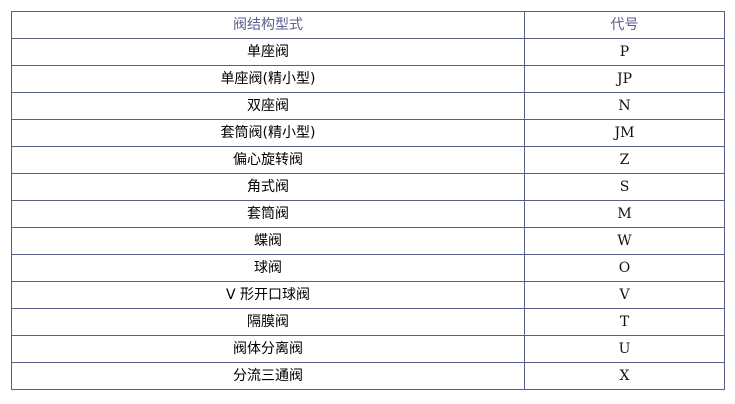 The height and width of the screenshot is (404, 735). What do you see at coordinates (268, 52) in the screenshot?
I see `cell-valve-type: 单座阀` at bounding box center [268, 52].